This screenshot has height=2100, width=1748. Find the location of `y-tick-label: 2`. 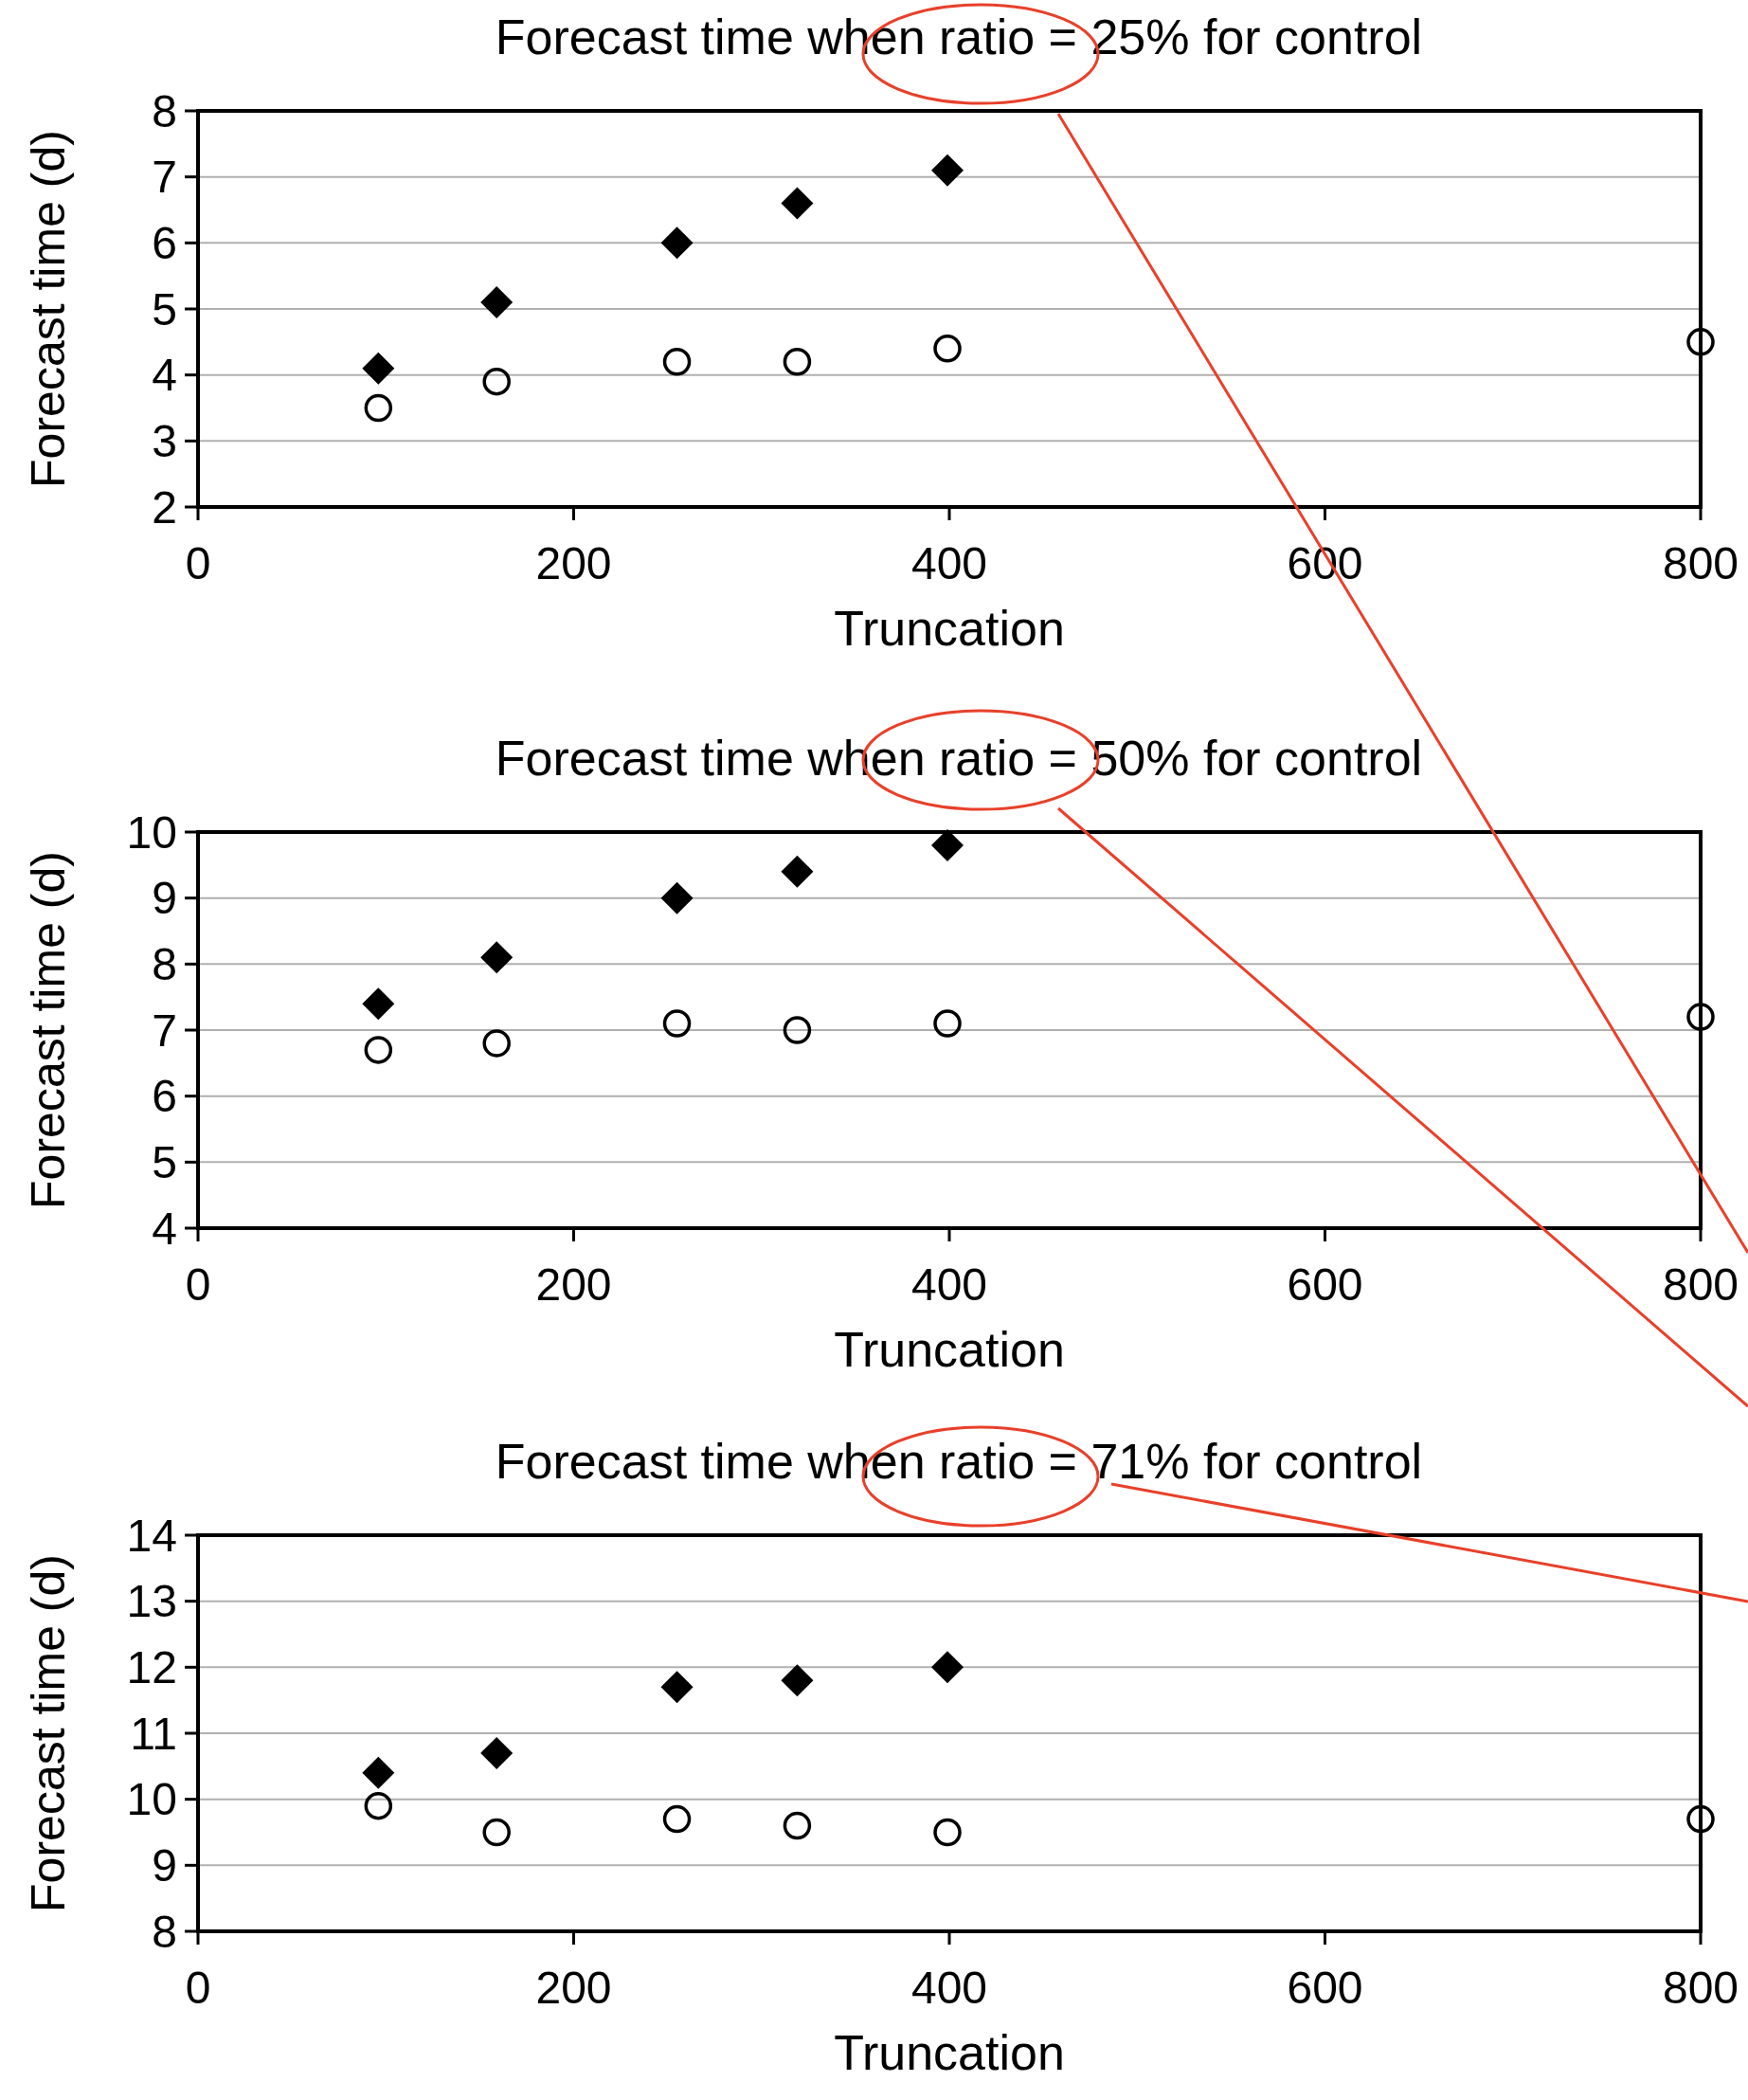

y-tick-label: 2 is located at coordinates (165, 507).